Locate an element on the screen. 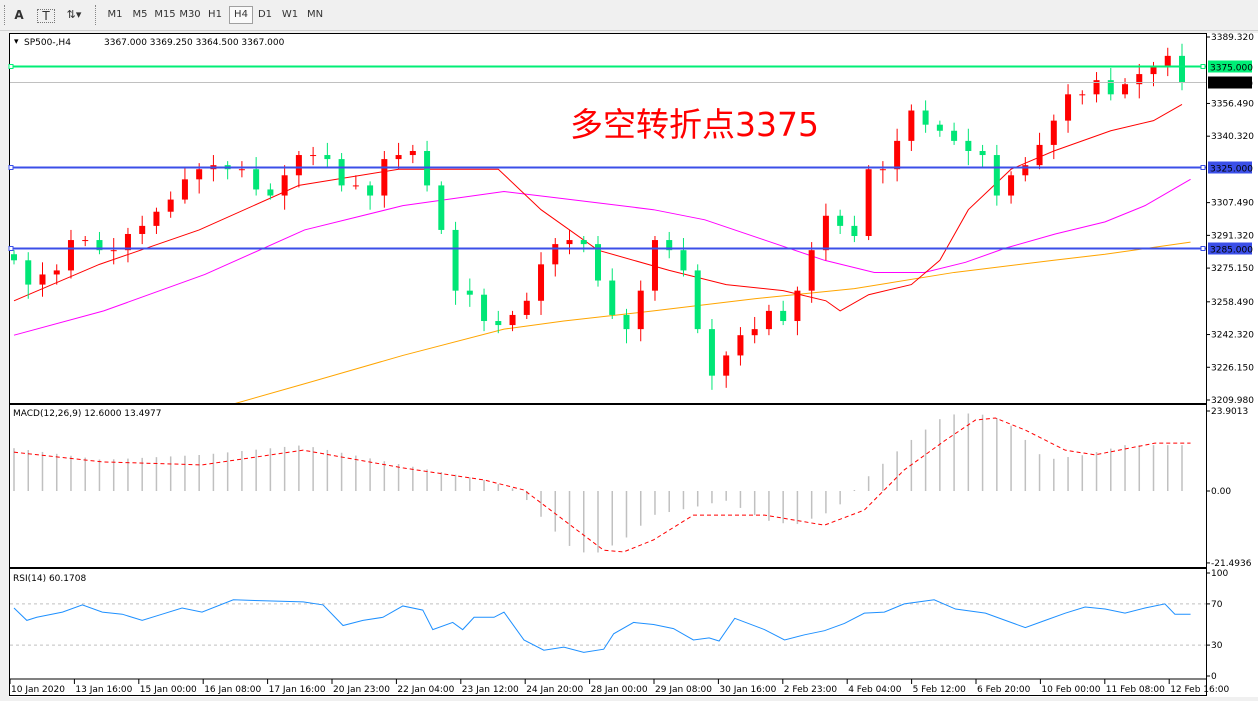 Image resolution: width=1258 pixels, height=701 pixels. time-tick-label: 16 Jan 08:00 is located at coordinates (232, 690).